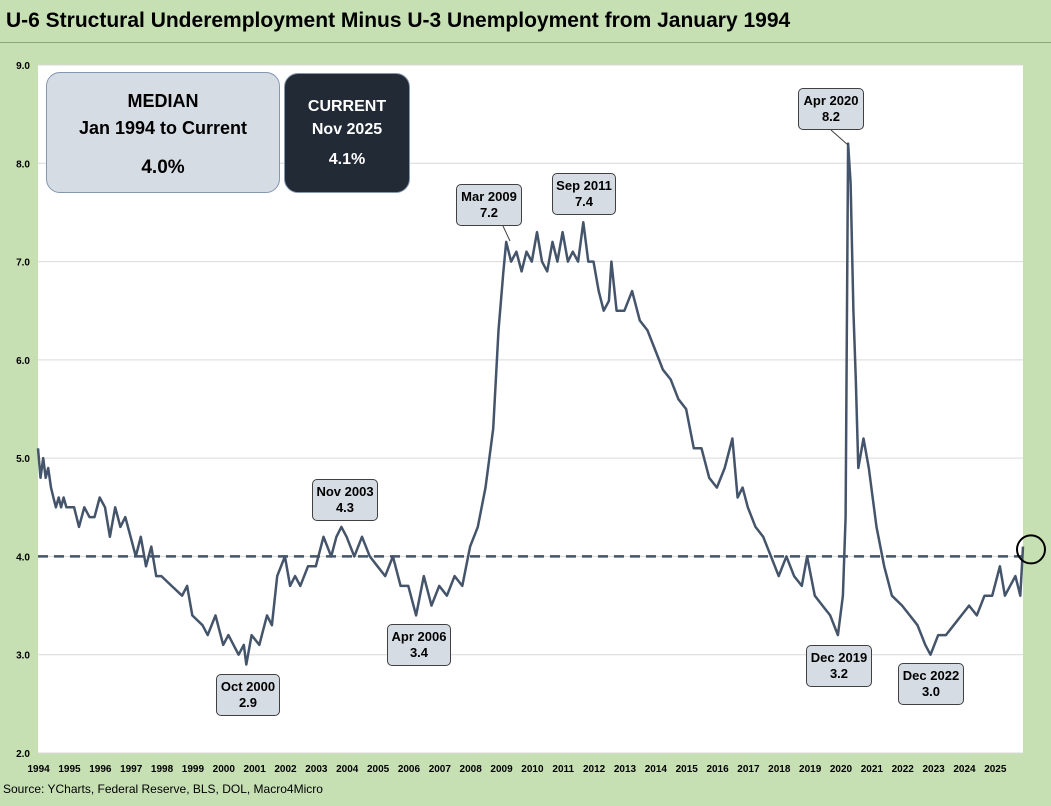  What do you see at coordinates (163, 128) in the screenshot?
I see `median-box-period: Jan 1994 to Current` at bounding box center [163, 128].